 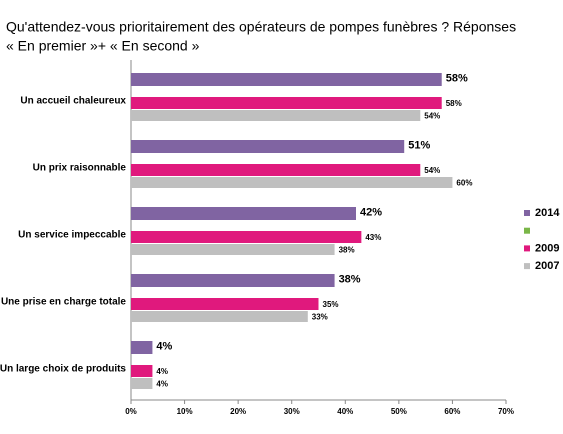 What do you see at coordinates (131, 411) in the screenshot?
I see `x-tick-label: 0%` at bounding box center [131, 411].